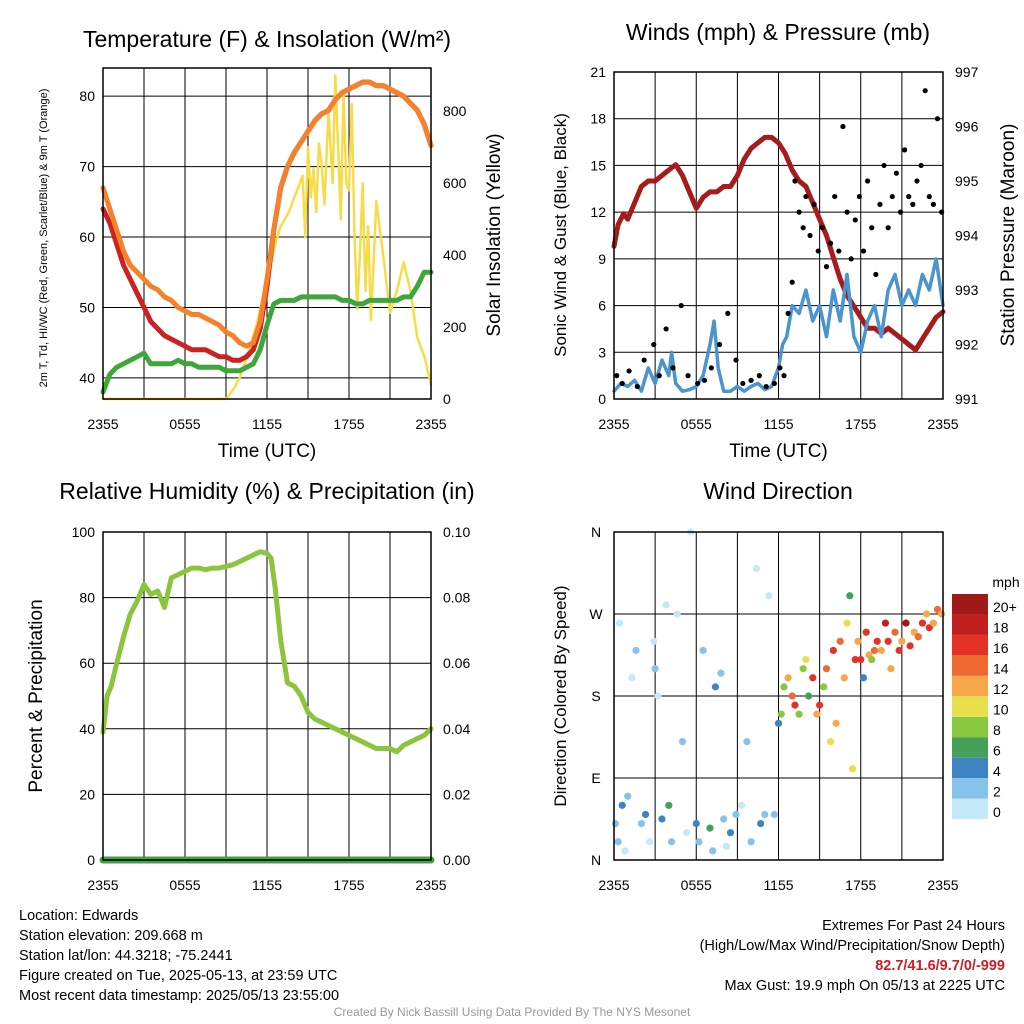 This screenshot has height=1024, width=1024. What do you see at coordinates (1001, 648) in the screenshot?
I see `colorbar-label: 16` at bounding box center [1001, 648].